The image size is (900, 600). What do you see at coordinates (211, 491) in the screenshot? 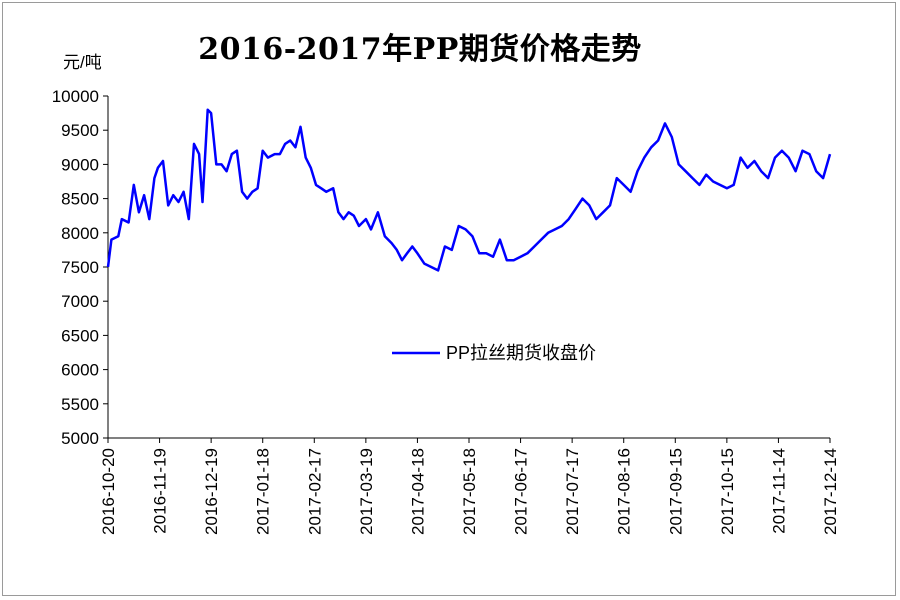
I see `x-tick-label: 2016-12-19` at bounding box center [211, 491].